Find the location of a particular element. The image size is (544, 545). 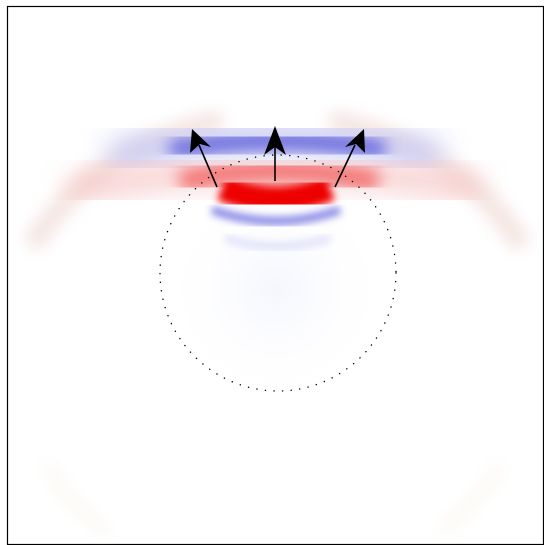

arrow-center is located at coordinates (275, 153).